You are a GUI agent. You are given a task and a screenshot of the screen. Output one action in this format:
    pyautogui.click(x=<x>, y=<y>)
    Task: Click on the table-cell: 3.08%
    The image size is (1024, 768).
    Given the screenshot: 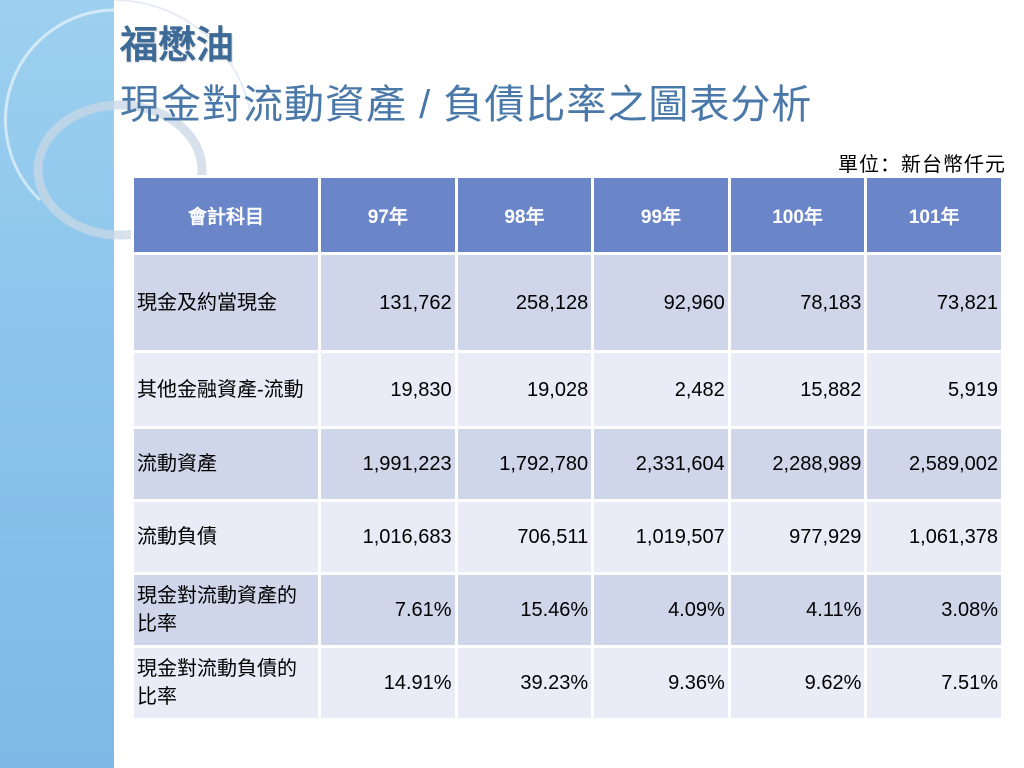 What is the action you would take?
    pyautogui.click(x=934, y=610)
    